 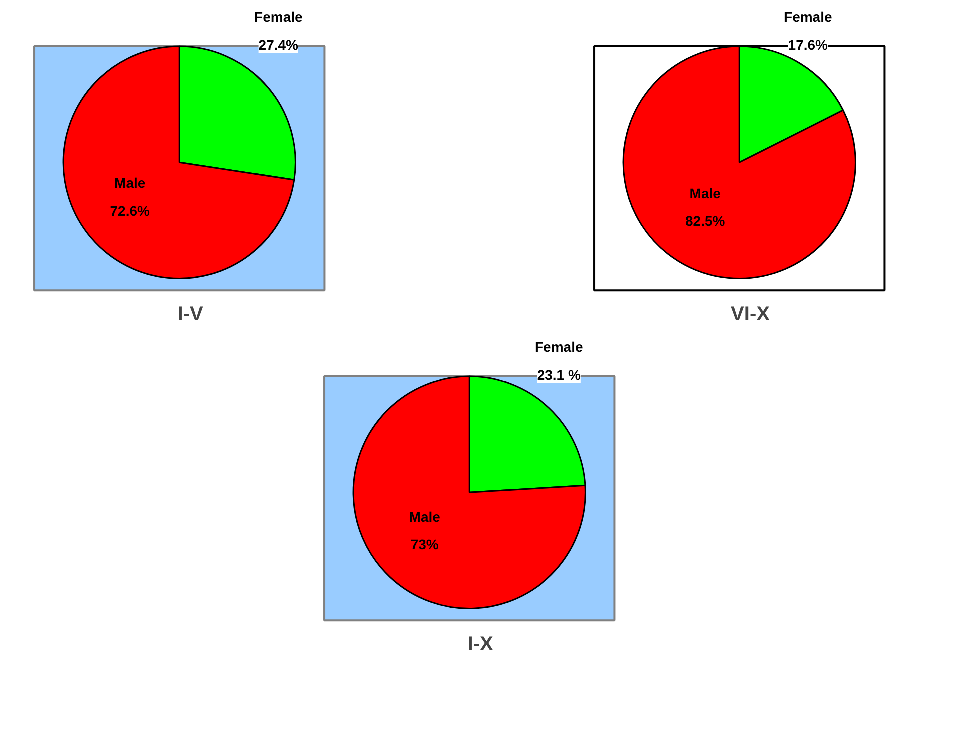 What do you see at coordinates (751, 315) in the screenshot?
I see `text: VI-X` at bounding box center [751, 315].